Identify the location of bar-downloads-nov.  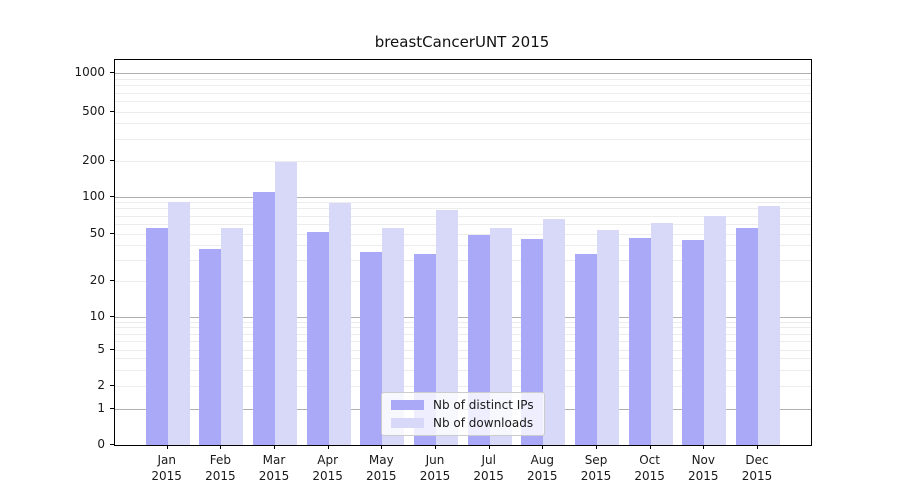
(715, 330).